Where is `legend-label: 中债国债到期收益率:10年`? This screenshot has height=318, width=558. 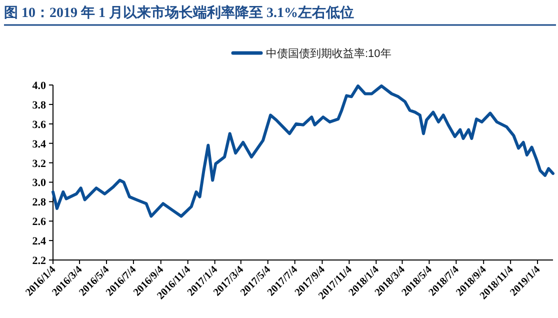 legend-label: 中债国债到期收益率:10年 is located at coordinates (329, 53).